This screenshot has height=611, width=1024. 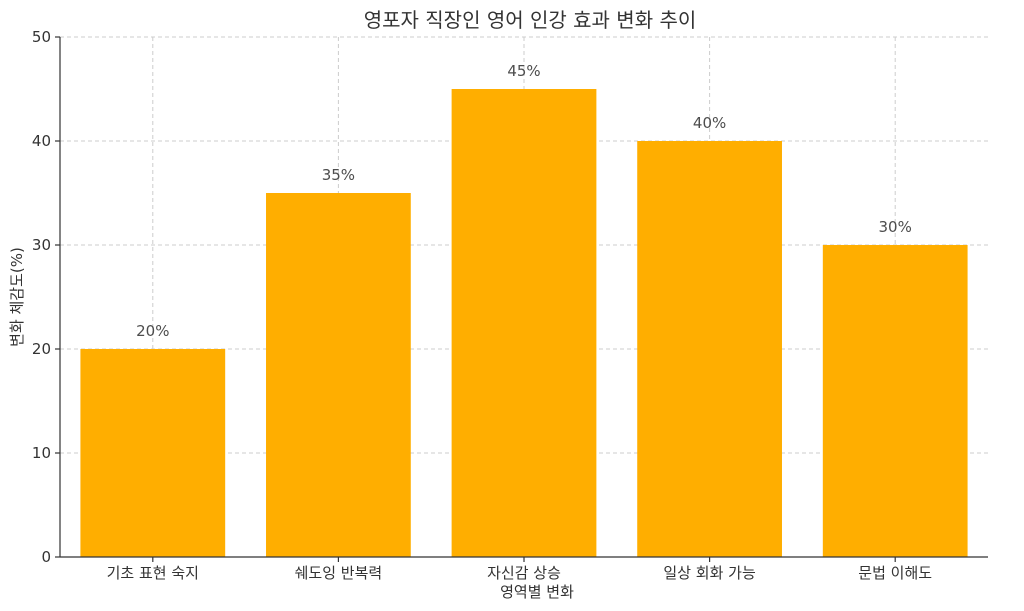 I want to click on y-tick-label: 30, so click(x=41, y=245).